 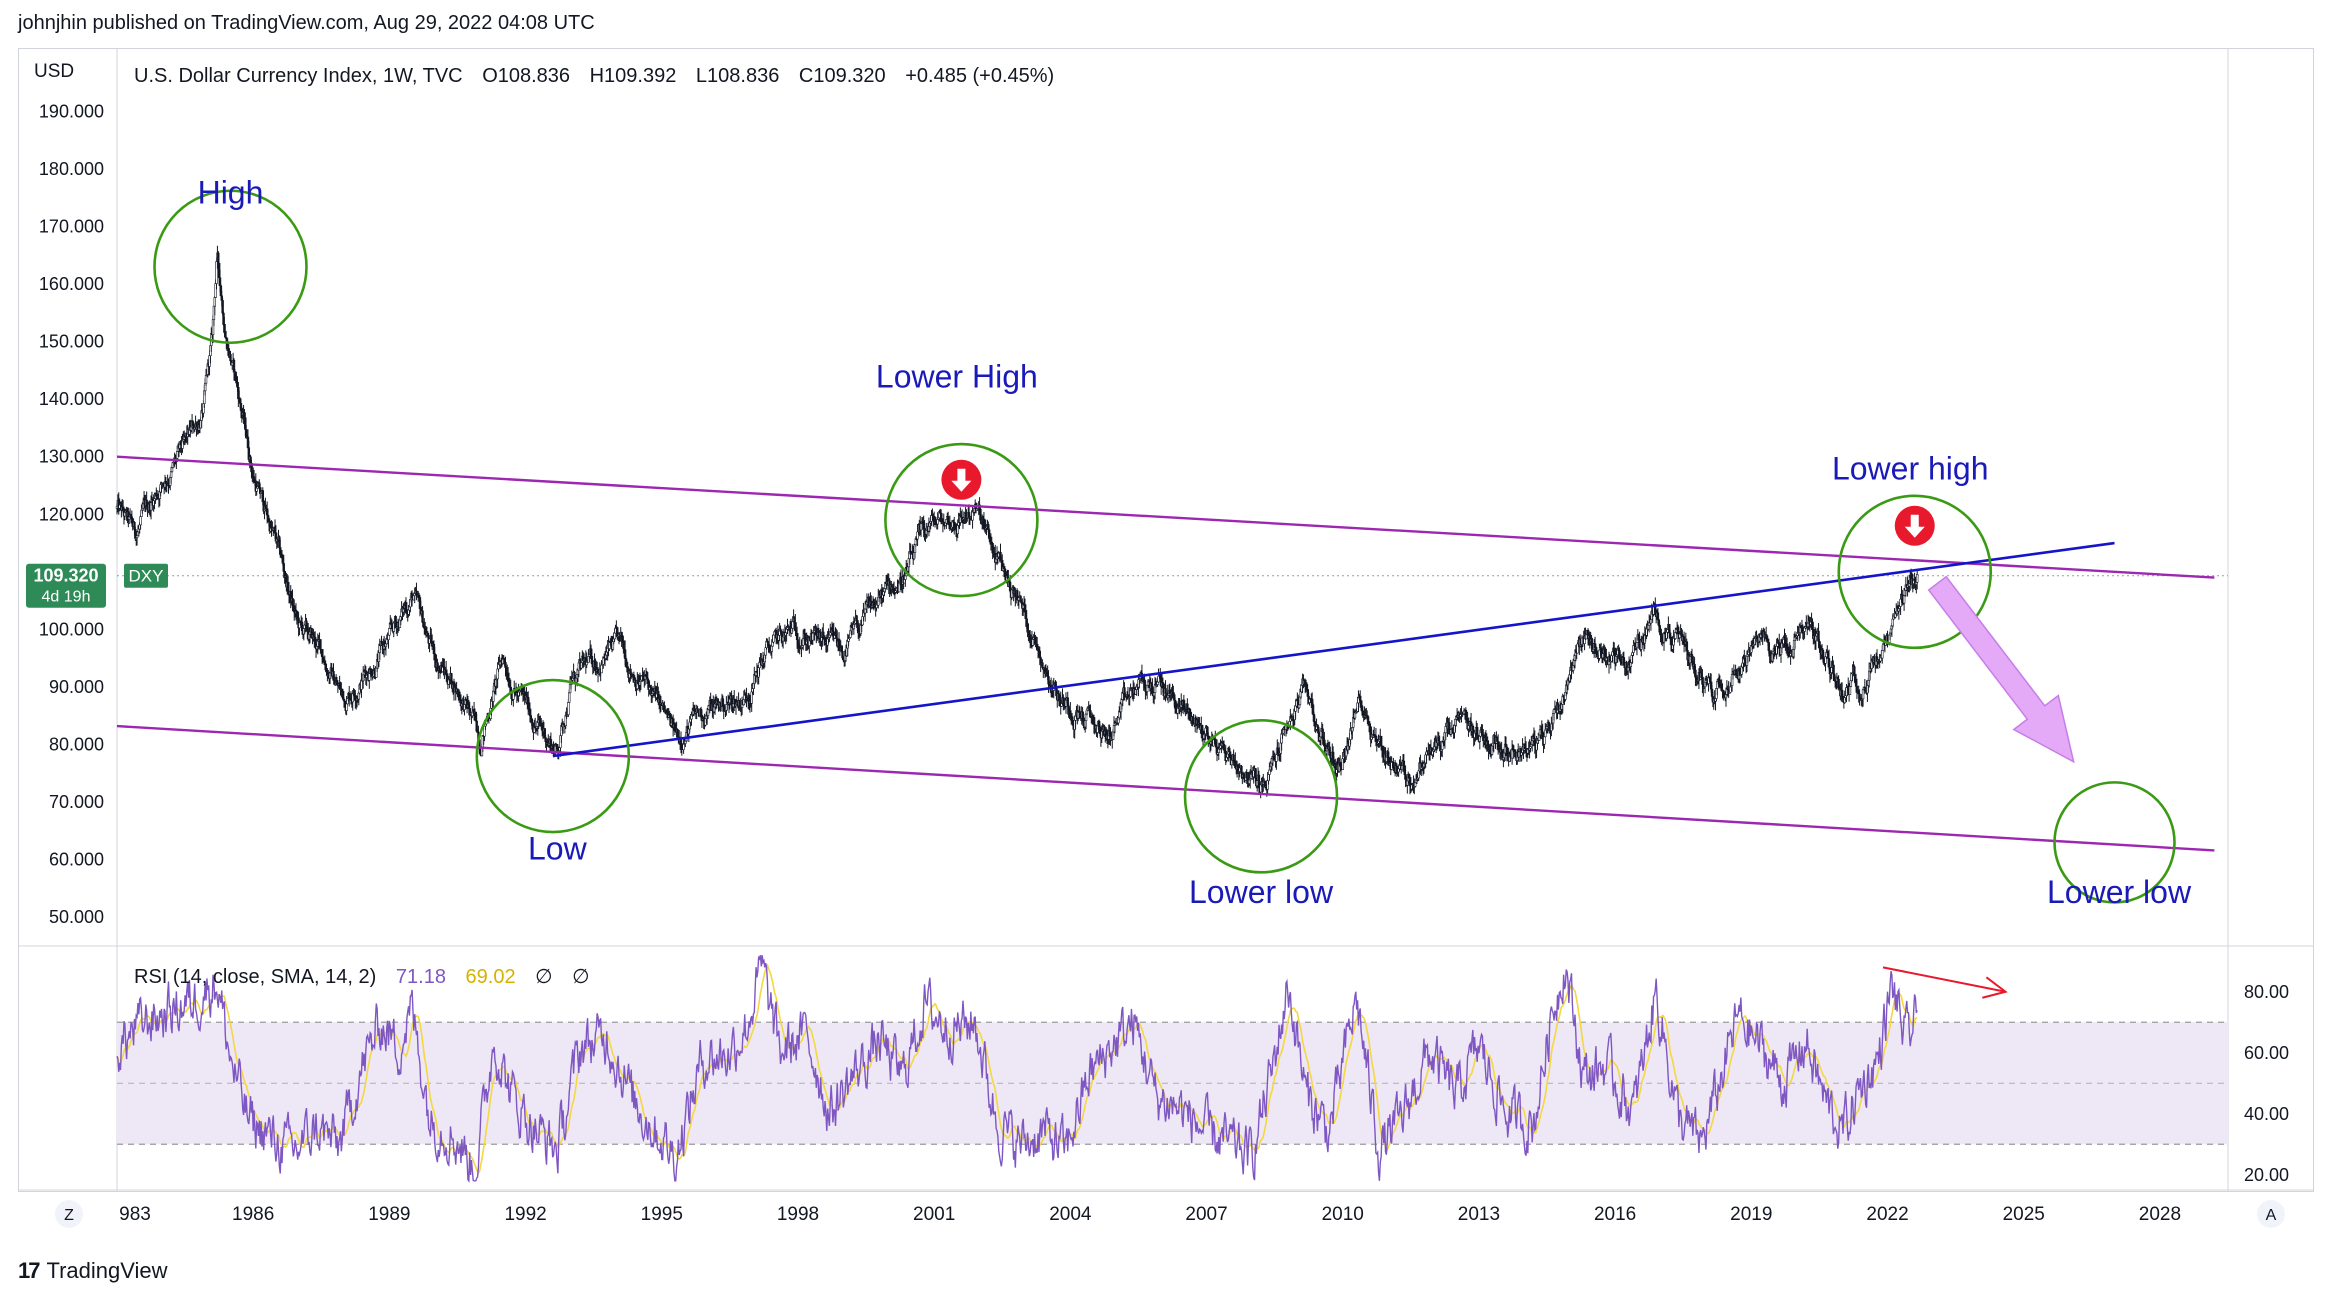 I want to click on price-tick-label: 70.000, so click(x=76, y=802).